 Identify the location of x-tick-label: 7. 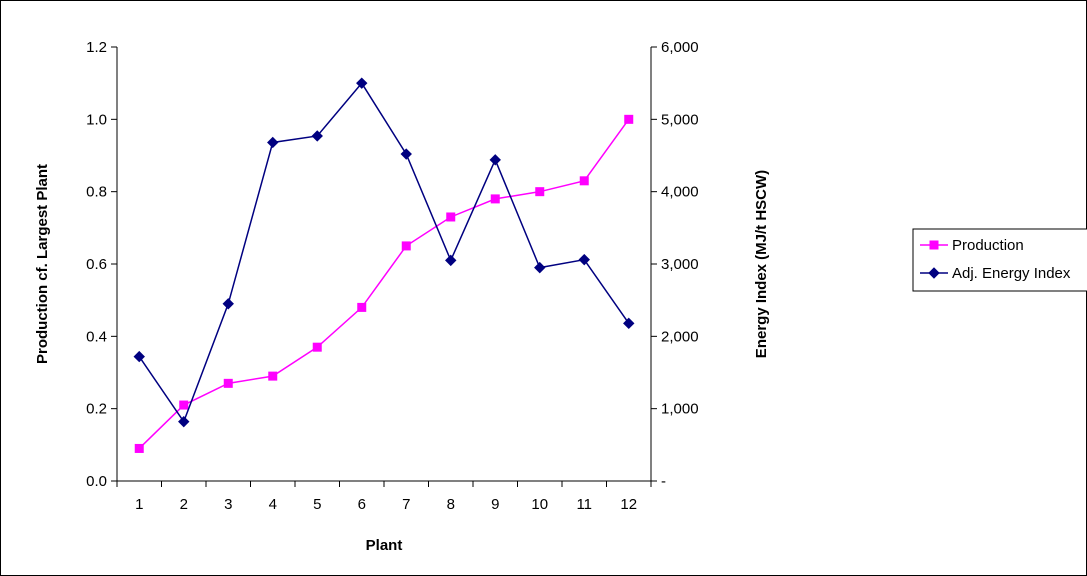
(406, 504).